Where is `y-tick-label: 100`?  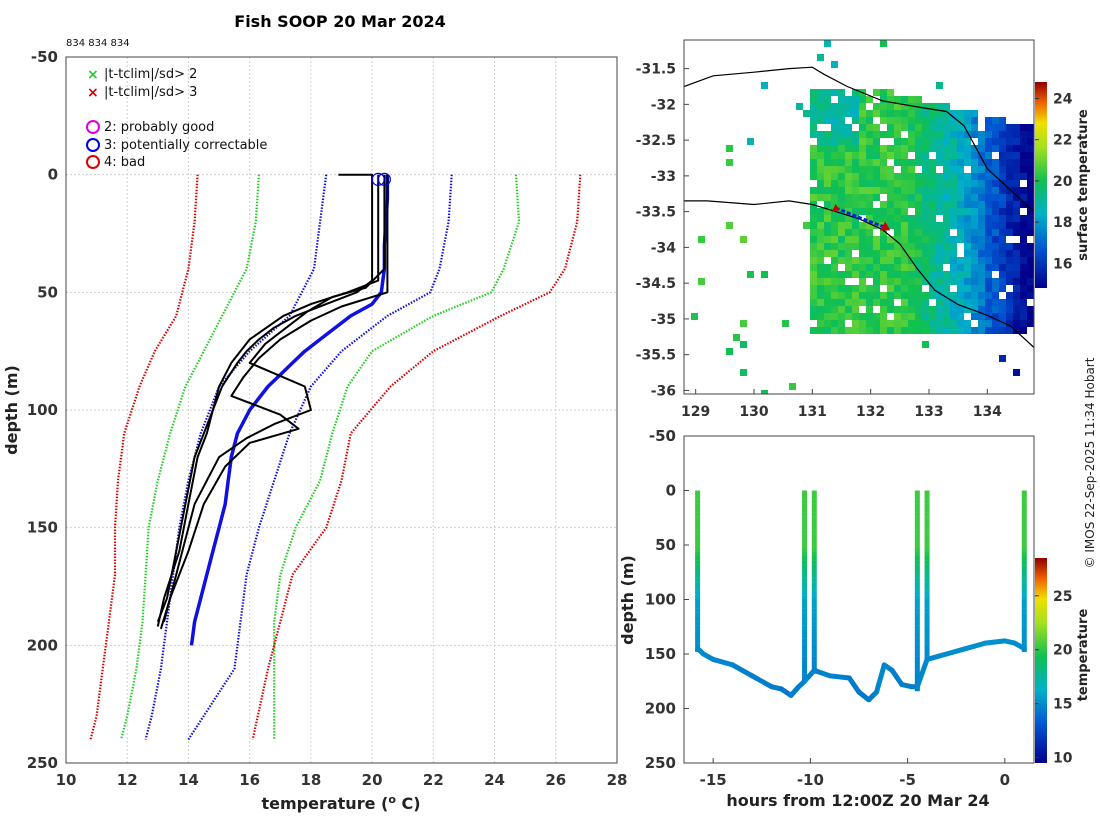 y-tick-label: 100 is located at coordinates (42, 410).